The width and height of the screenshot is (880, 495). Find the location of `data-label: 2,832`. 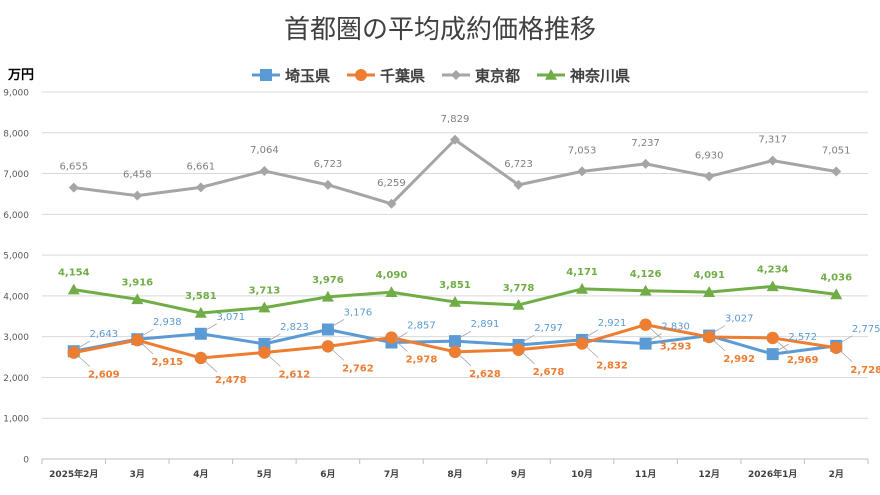

data-label: 2,832 is located at coordinates (612, 366).